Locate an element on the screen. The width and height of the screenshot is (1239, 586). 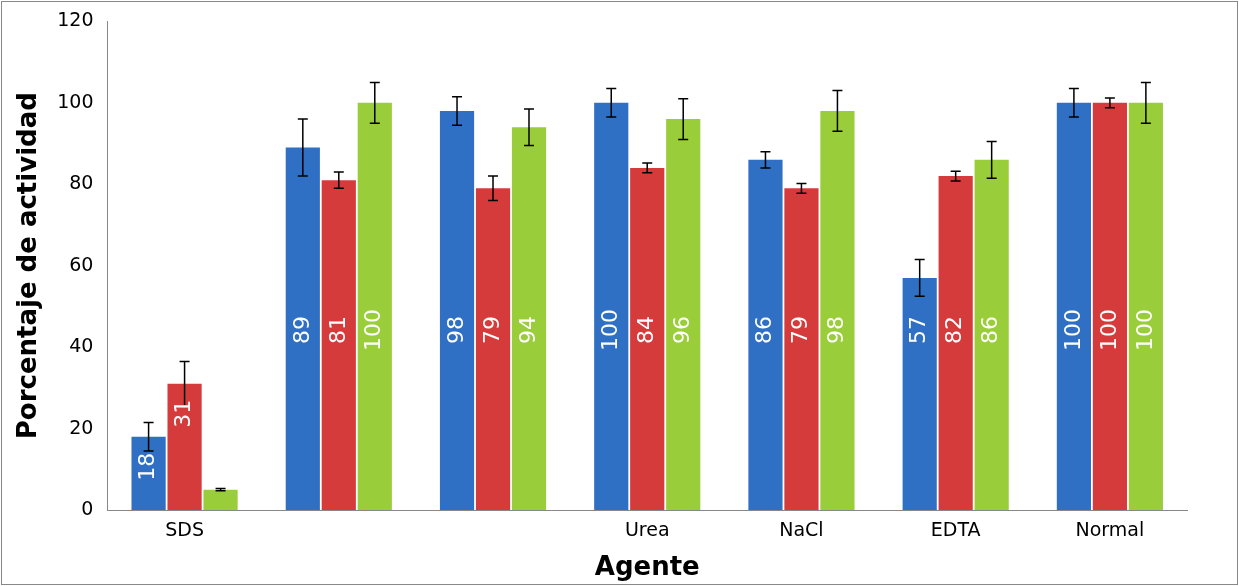
data-label: 96 is located at coordinates (681, 330).